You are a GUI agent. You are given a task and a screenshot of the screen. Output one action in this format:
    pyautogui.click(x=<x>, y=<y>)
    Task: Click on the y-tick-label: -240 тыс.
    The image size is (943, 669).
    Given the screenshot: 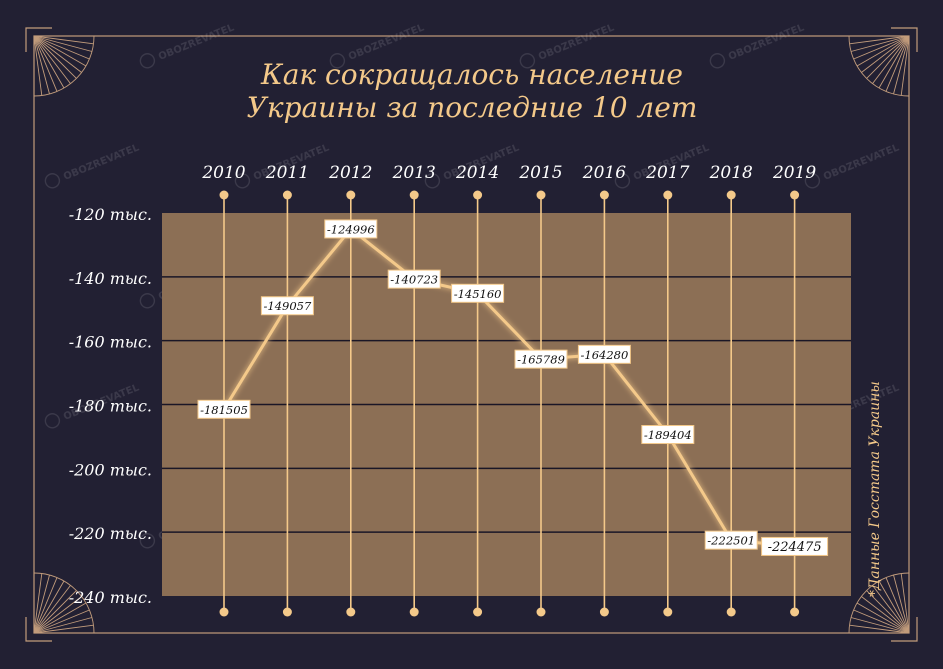 What is the action you would take?
    pyautogui.click(x=110, y=597)
    